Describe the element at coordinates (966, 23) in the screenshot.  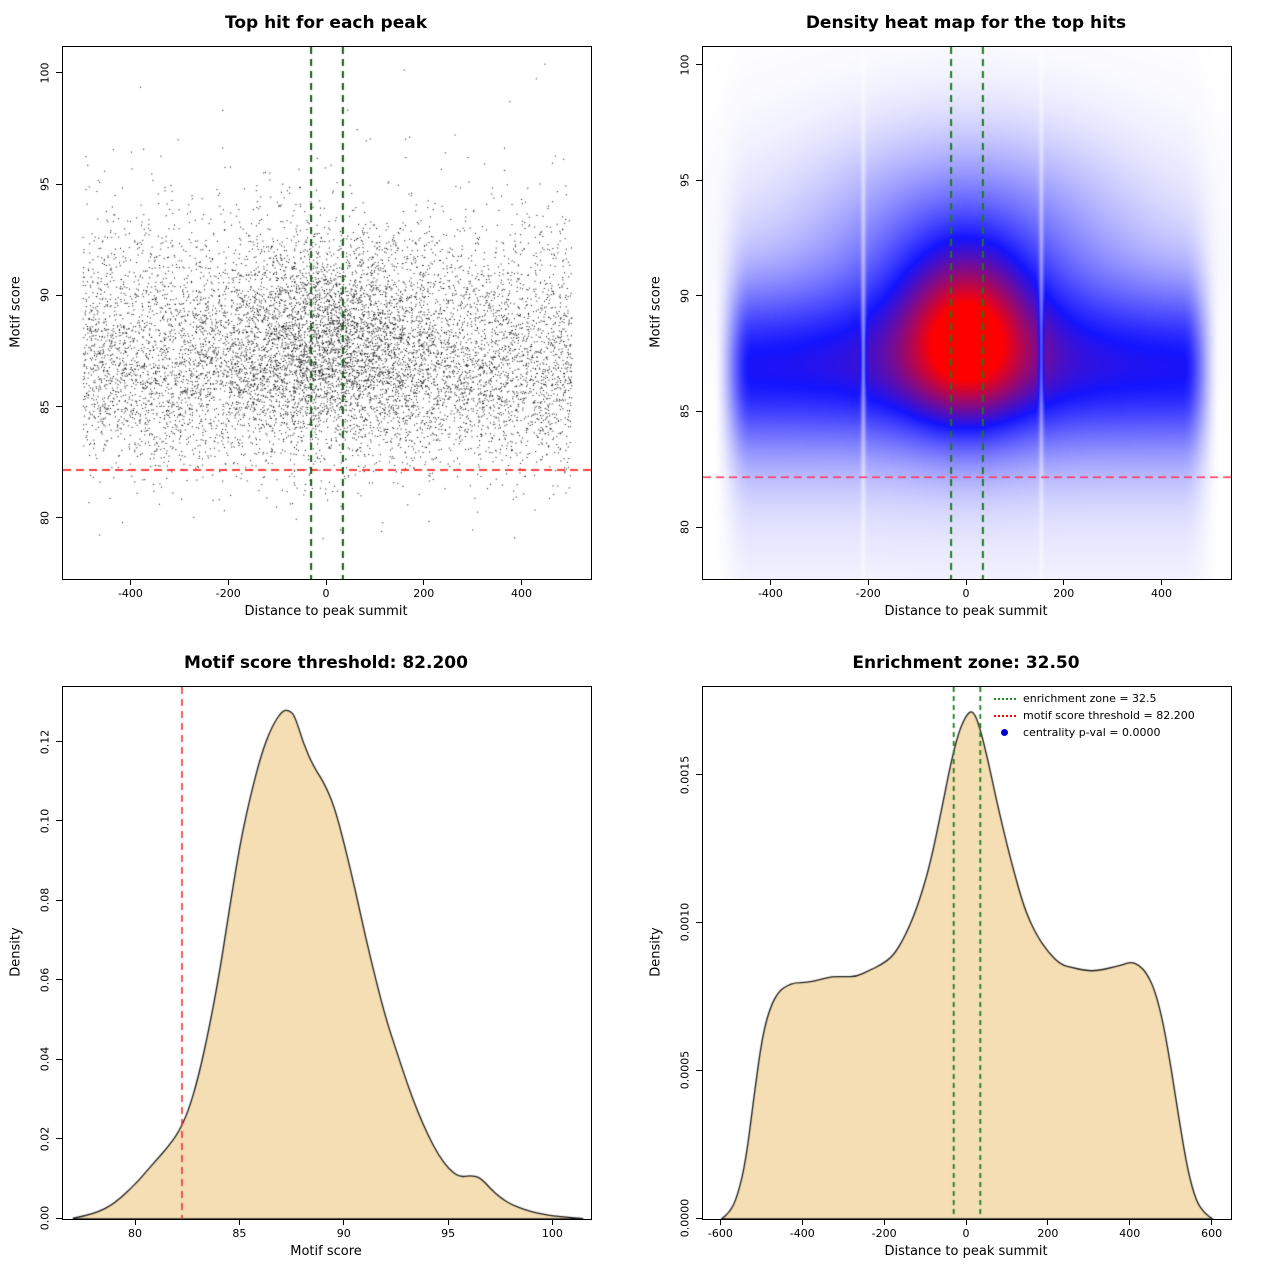
I see `panel-title: Density heat map for the top hits` at that location.